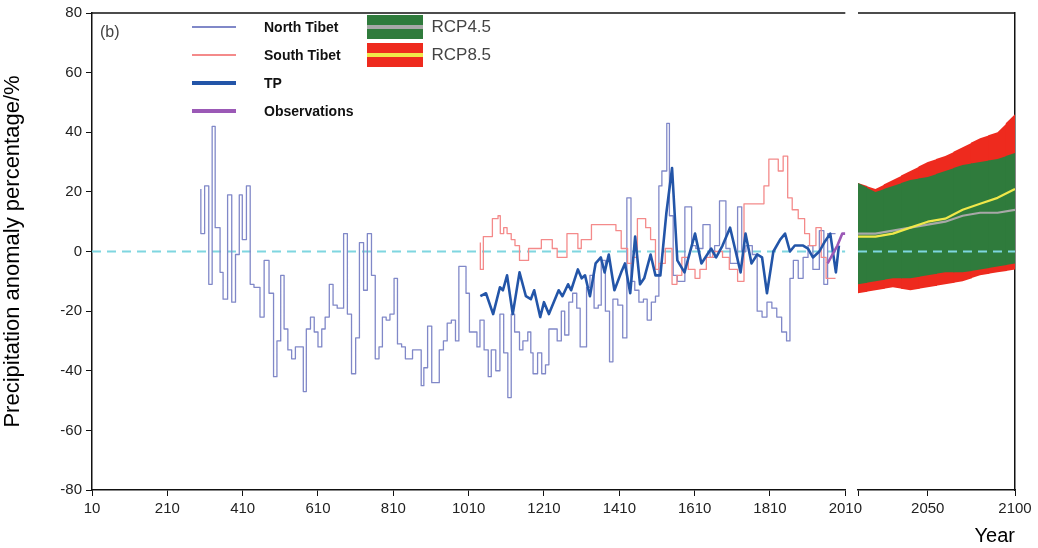 Image resolution: width=1038 pixels, height=548 pixels. Describe the element at coordinates (468, 508) in the screenshot. I see `x-tick-label: 1010` at that location.